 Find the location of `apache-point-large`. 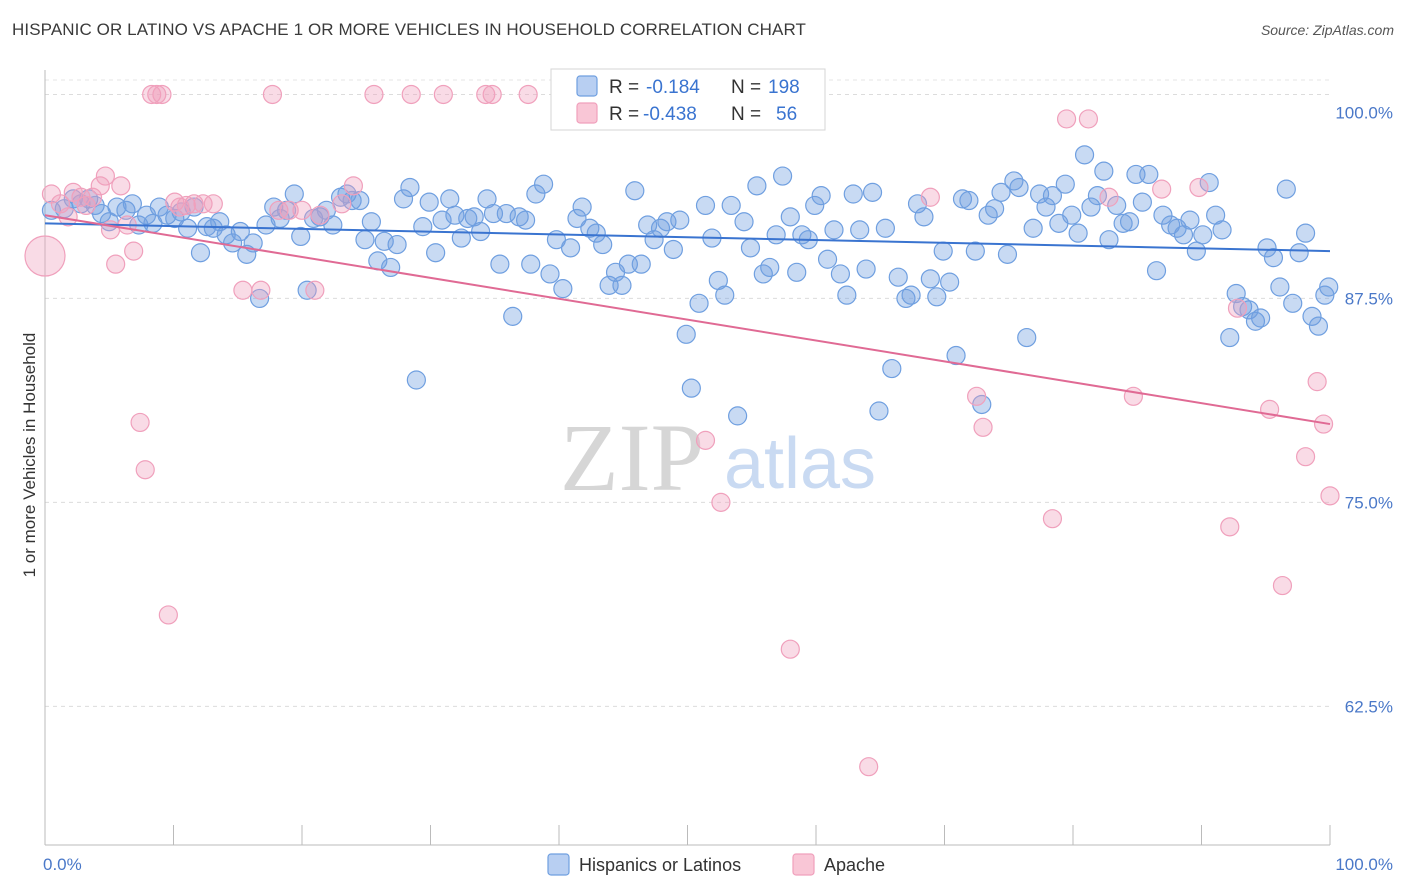

apache-point-large is located at coordinates (45, 256).